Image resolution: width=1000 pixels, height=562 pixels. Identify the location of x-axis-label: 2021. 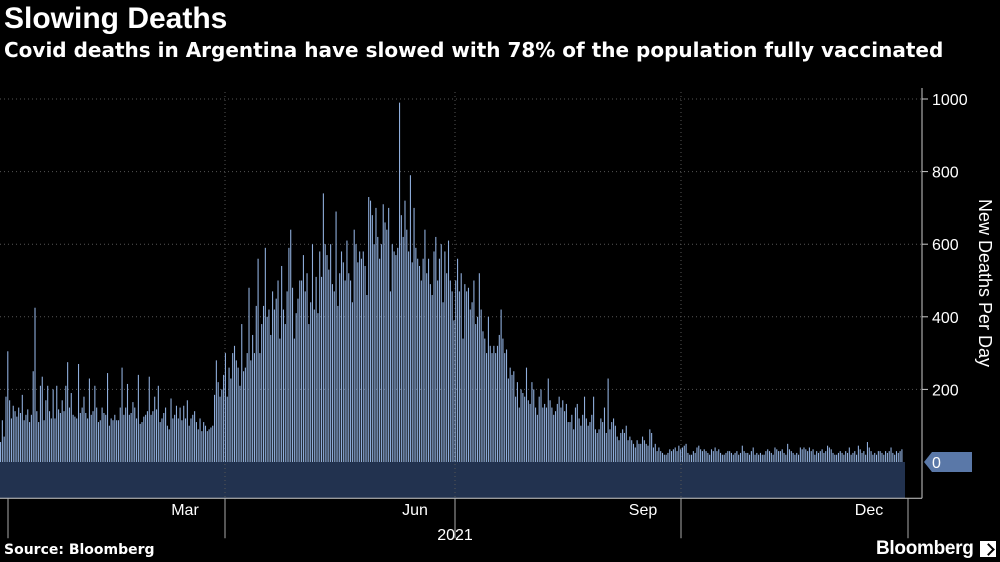
(455, 535).